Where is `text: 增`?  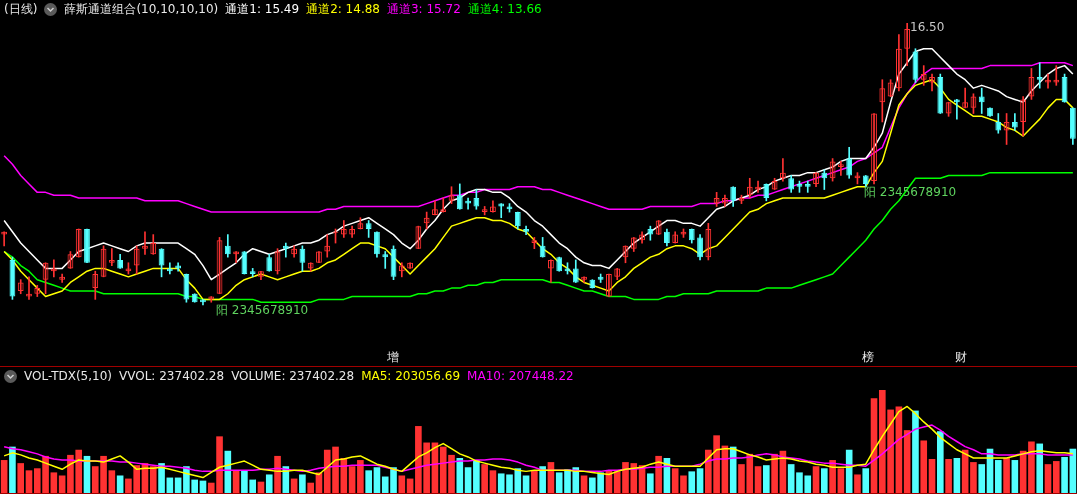 text: 增 is located at coordinates (392, 357).